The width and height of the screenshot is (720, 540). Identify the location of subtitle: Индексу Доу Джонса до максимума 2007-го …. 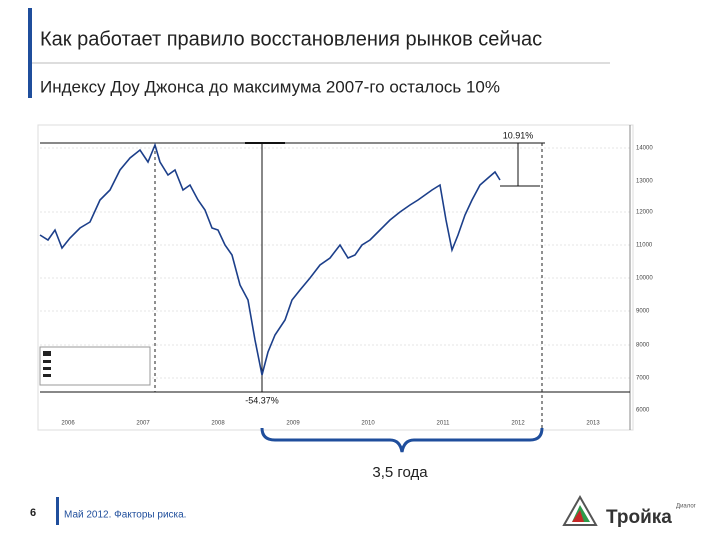
(270, 86).